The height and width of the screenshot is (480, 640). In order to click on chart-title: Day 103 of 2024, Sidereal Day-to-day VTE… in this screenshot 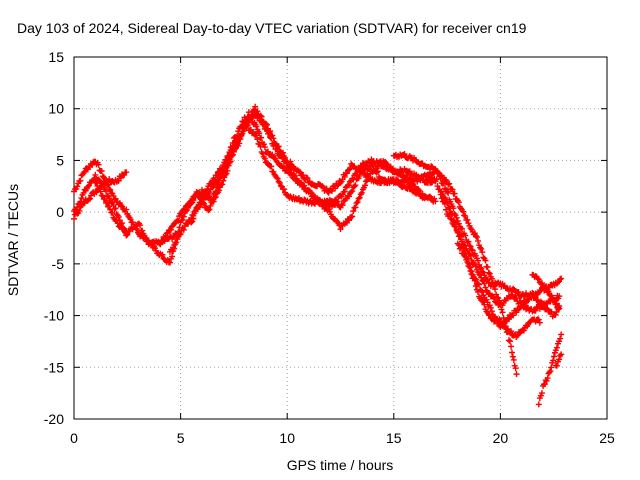, I will do `click(272, 28)`.